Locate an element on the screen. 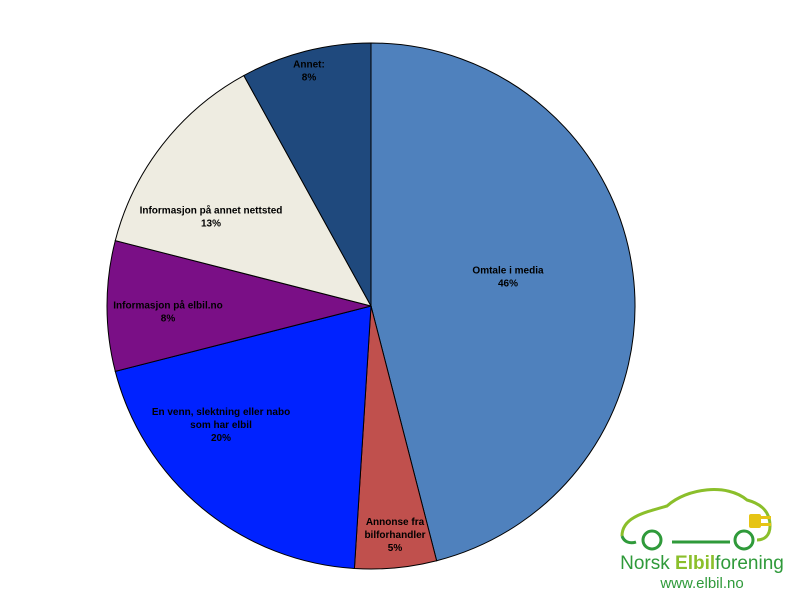 The width and height of the screenshot is (800, 605). logo-name-part1: Norsk is located at coordinates (648, 563).